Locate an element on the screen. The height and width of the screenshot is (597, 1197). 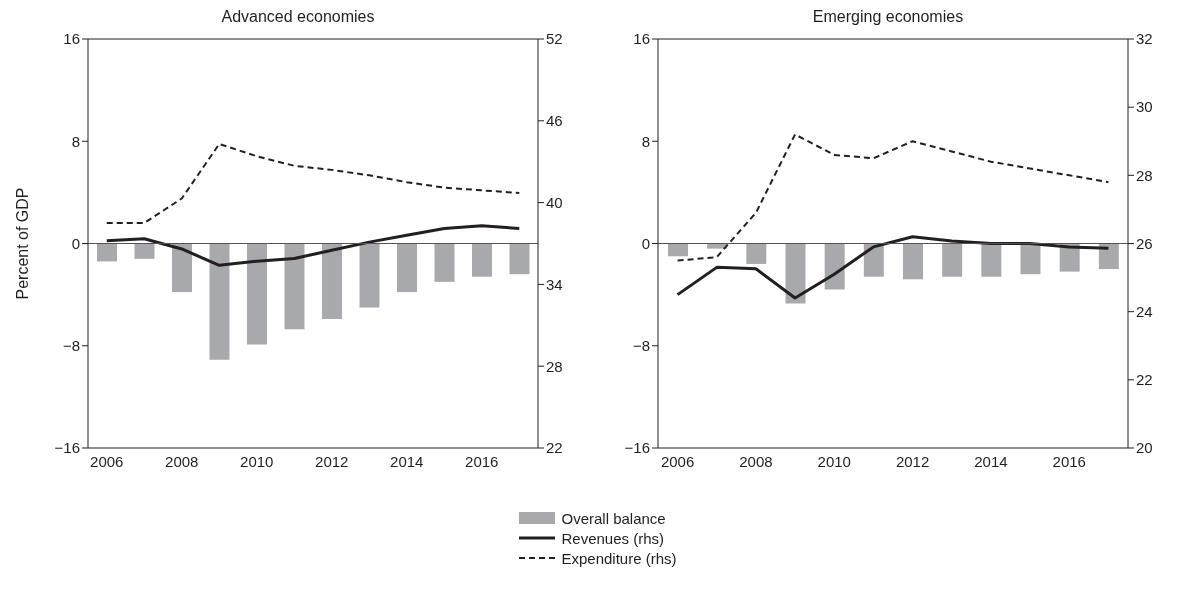
y2-tick-label: 26 is located at coordinates (1144, 243).